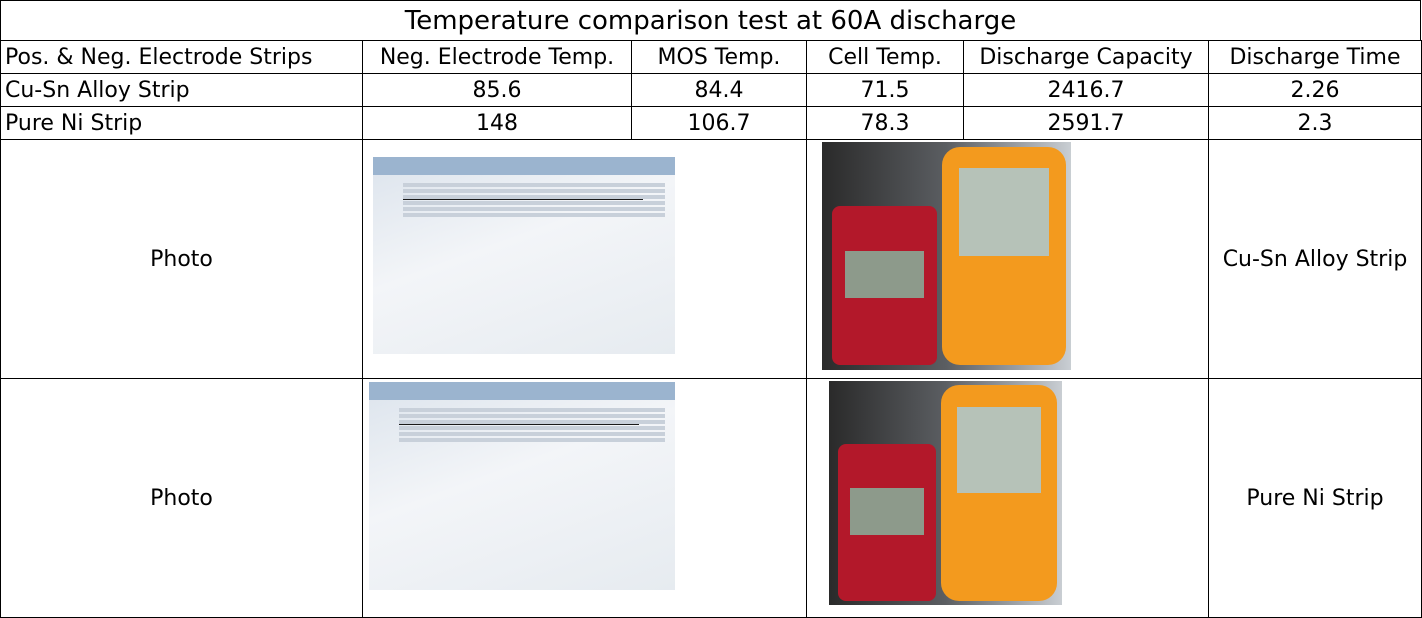 This screenshot has height=618, width=1422. I want to click on table-cell: 78.3, so click(885, 123).